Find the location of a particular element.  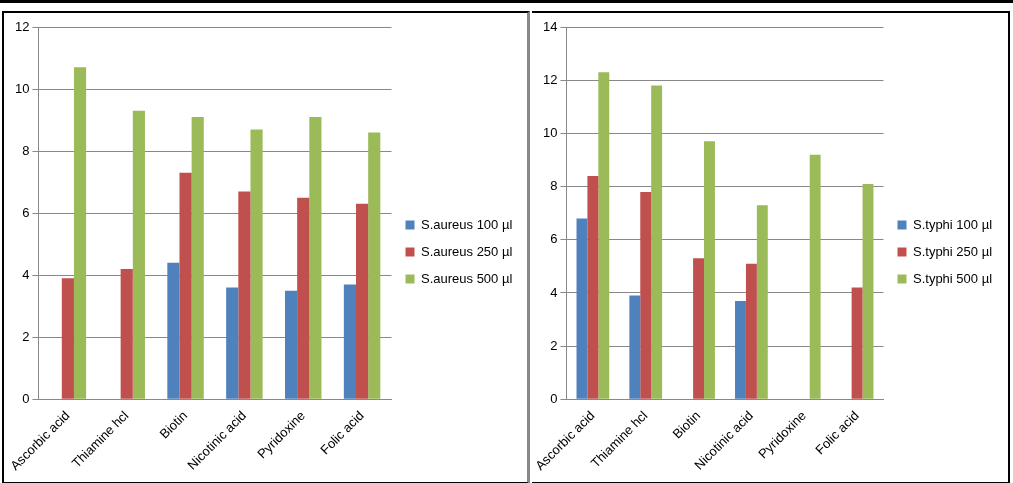

legend-label: S.typhi 100 µl is located at coordinates (953, 224).